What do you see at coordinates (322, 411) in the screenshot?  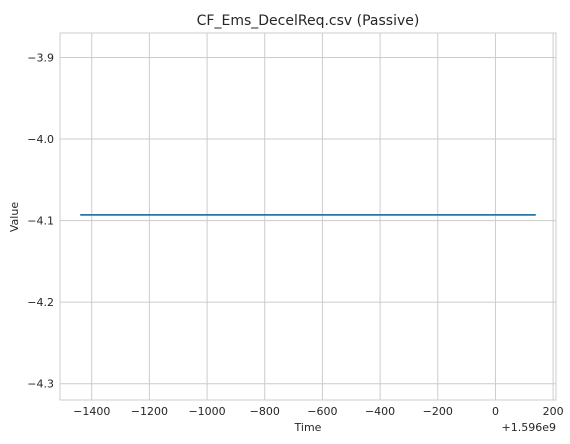 I see `x-tick-label: −600` at bounding box center [322, 411].